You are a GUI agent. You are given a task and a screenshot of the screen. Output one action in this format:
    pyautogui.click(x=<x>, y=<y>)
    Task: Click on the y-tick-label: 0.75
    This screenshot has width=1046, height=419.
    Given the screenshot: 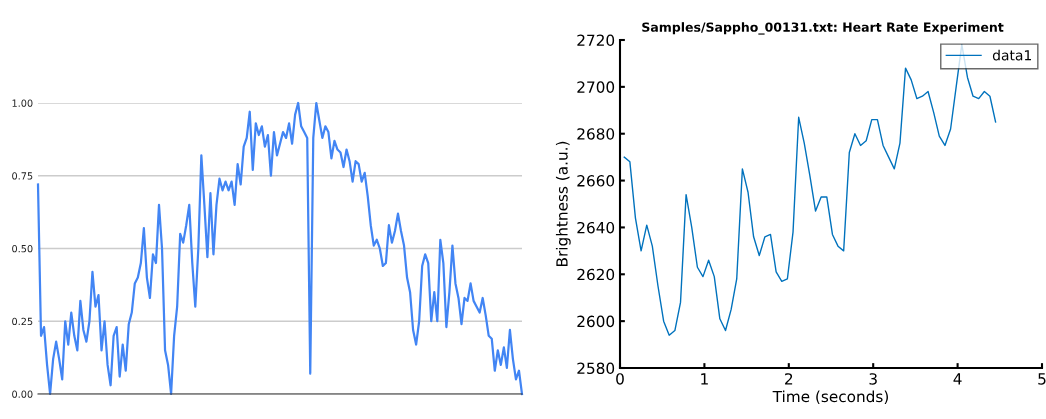 What is the action you would take?
    pyautogui.click(x=22, y=176)
    